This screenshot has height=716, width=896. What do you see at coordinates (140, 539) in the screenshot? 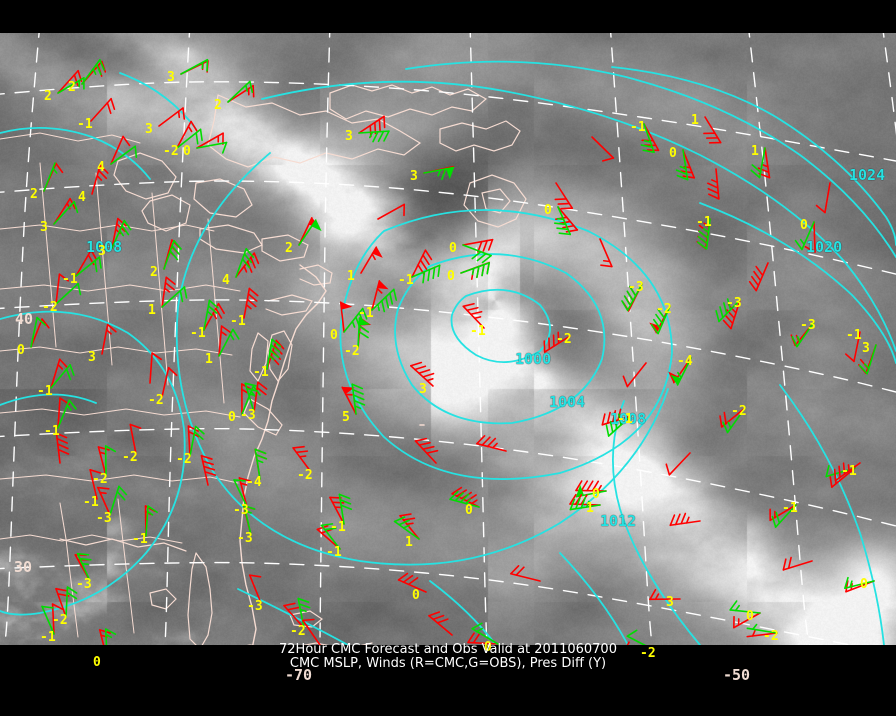
I see `pressure-diff-label-46: -1` at bounding box center [140, 539].